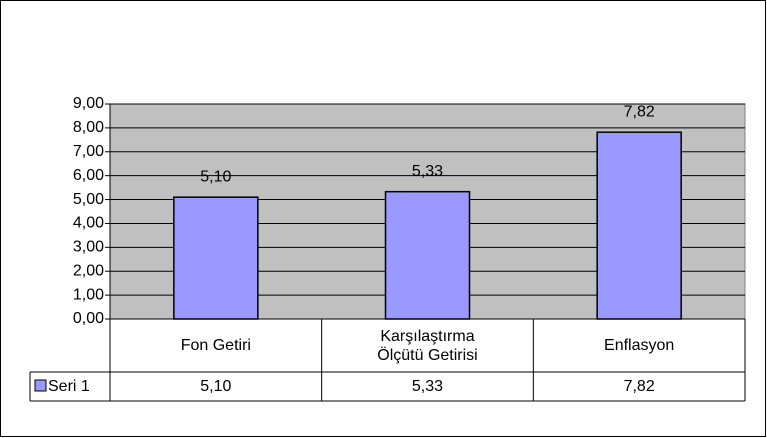  Describe the element at coordinates (216, 386) in the screenshot. I see `table-value: 5,10` at that location.